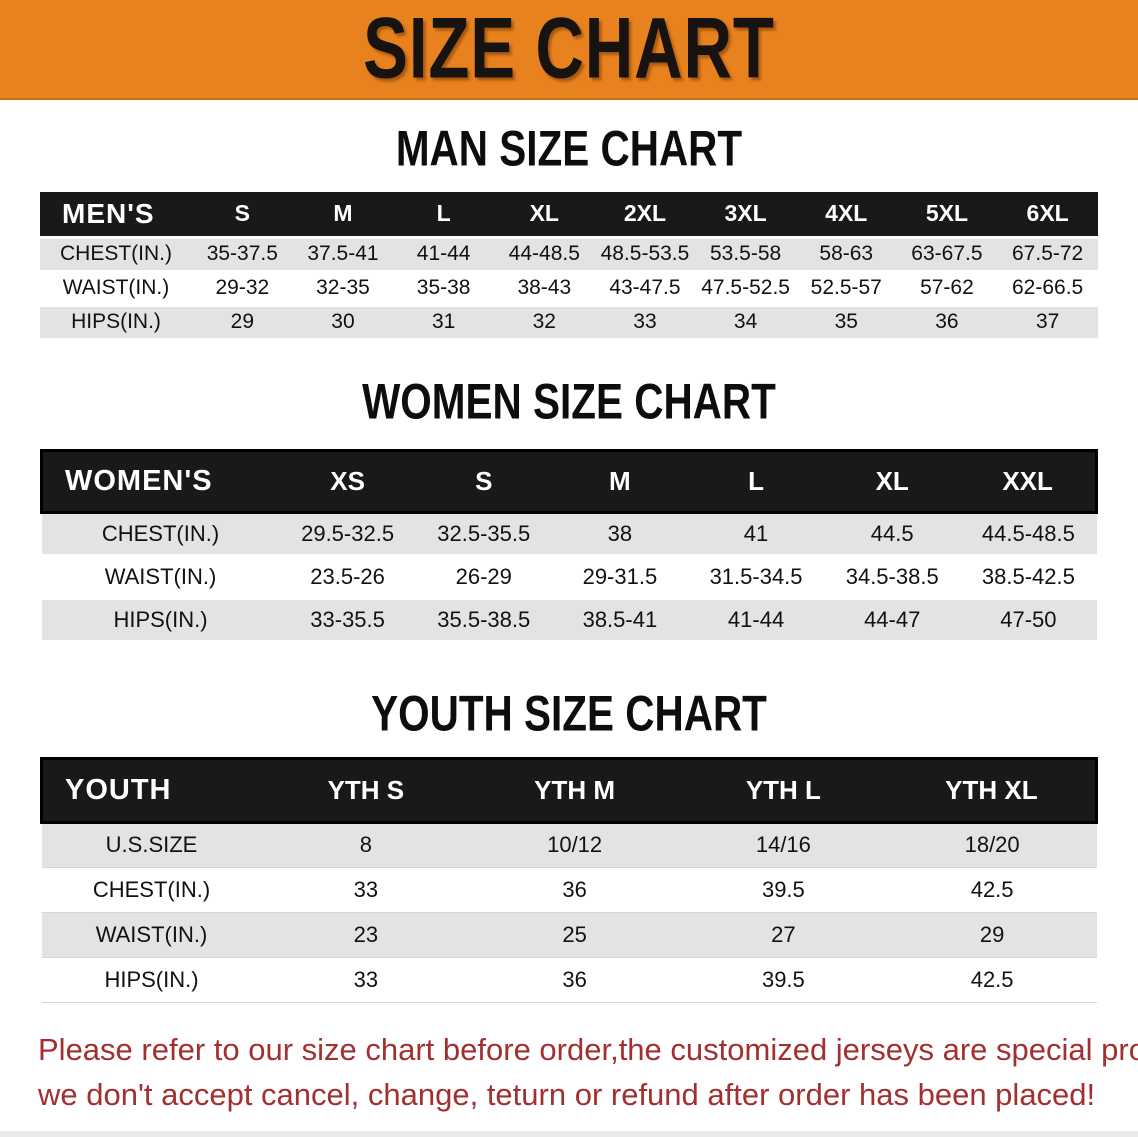 The width and height of the screenshot is (1138, 1137). What do you see at coordinates (160, 481) in the screenshot?
I see `womens-group-label: WOMEN'S` at bounding box center [160, 481].